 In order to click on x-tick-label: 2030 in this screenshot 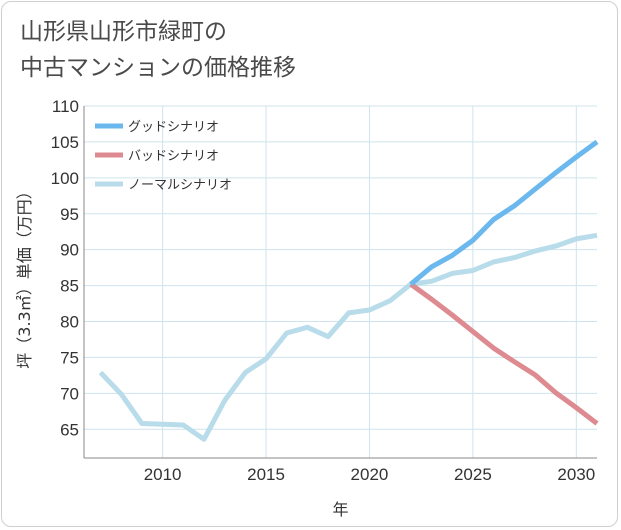, I will do `click(576, 474)`.